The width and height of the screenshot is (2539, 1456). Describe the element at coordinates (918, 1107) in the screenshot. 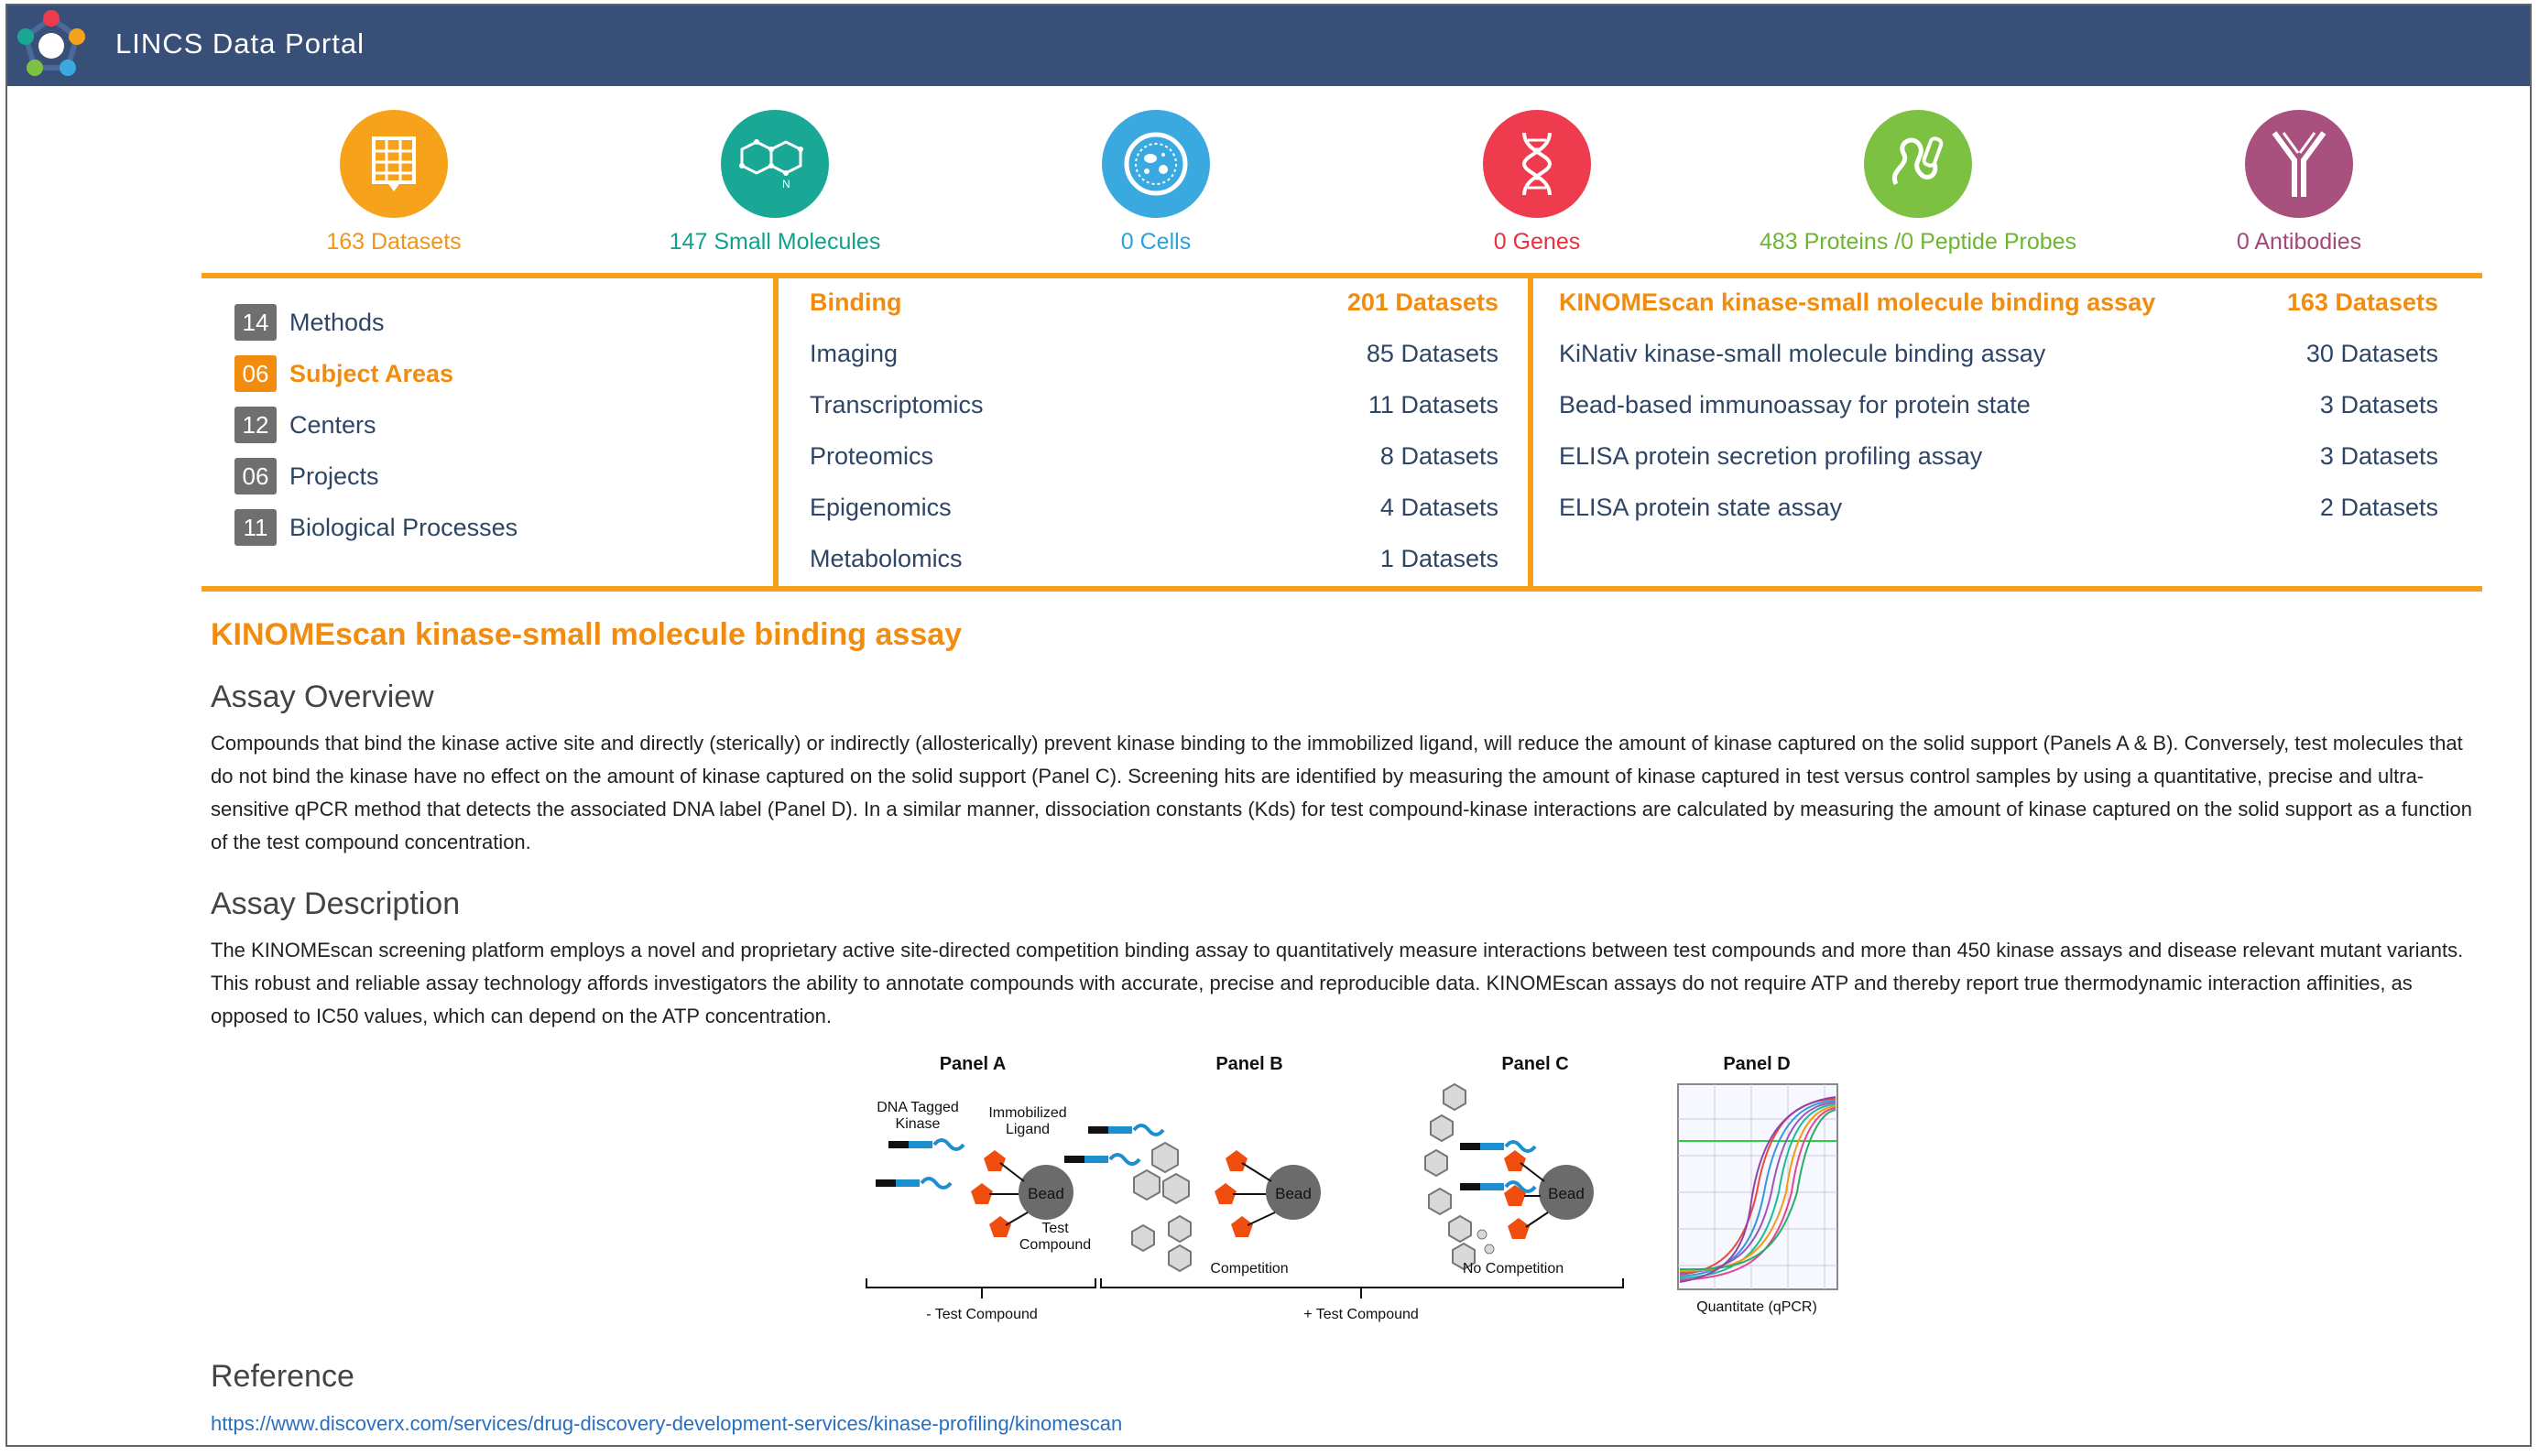

I see `figure-label: DNA Tagged` at that location.